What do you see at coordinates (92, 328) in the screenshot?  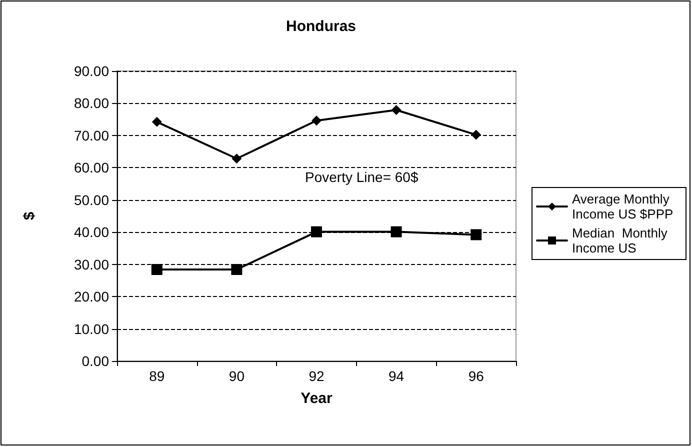 I see `y-tick-label: 10.00` at bounding box center [92, 328].